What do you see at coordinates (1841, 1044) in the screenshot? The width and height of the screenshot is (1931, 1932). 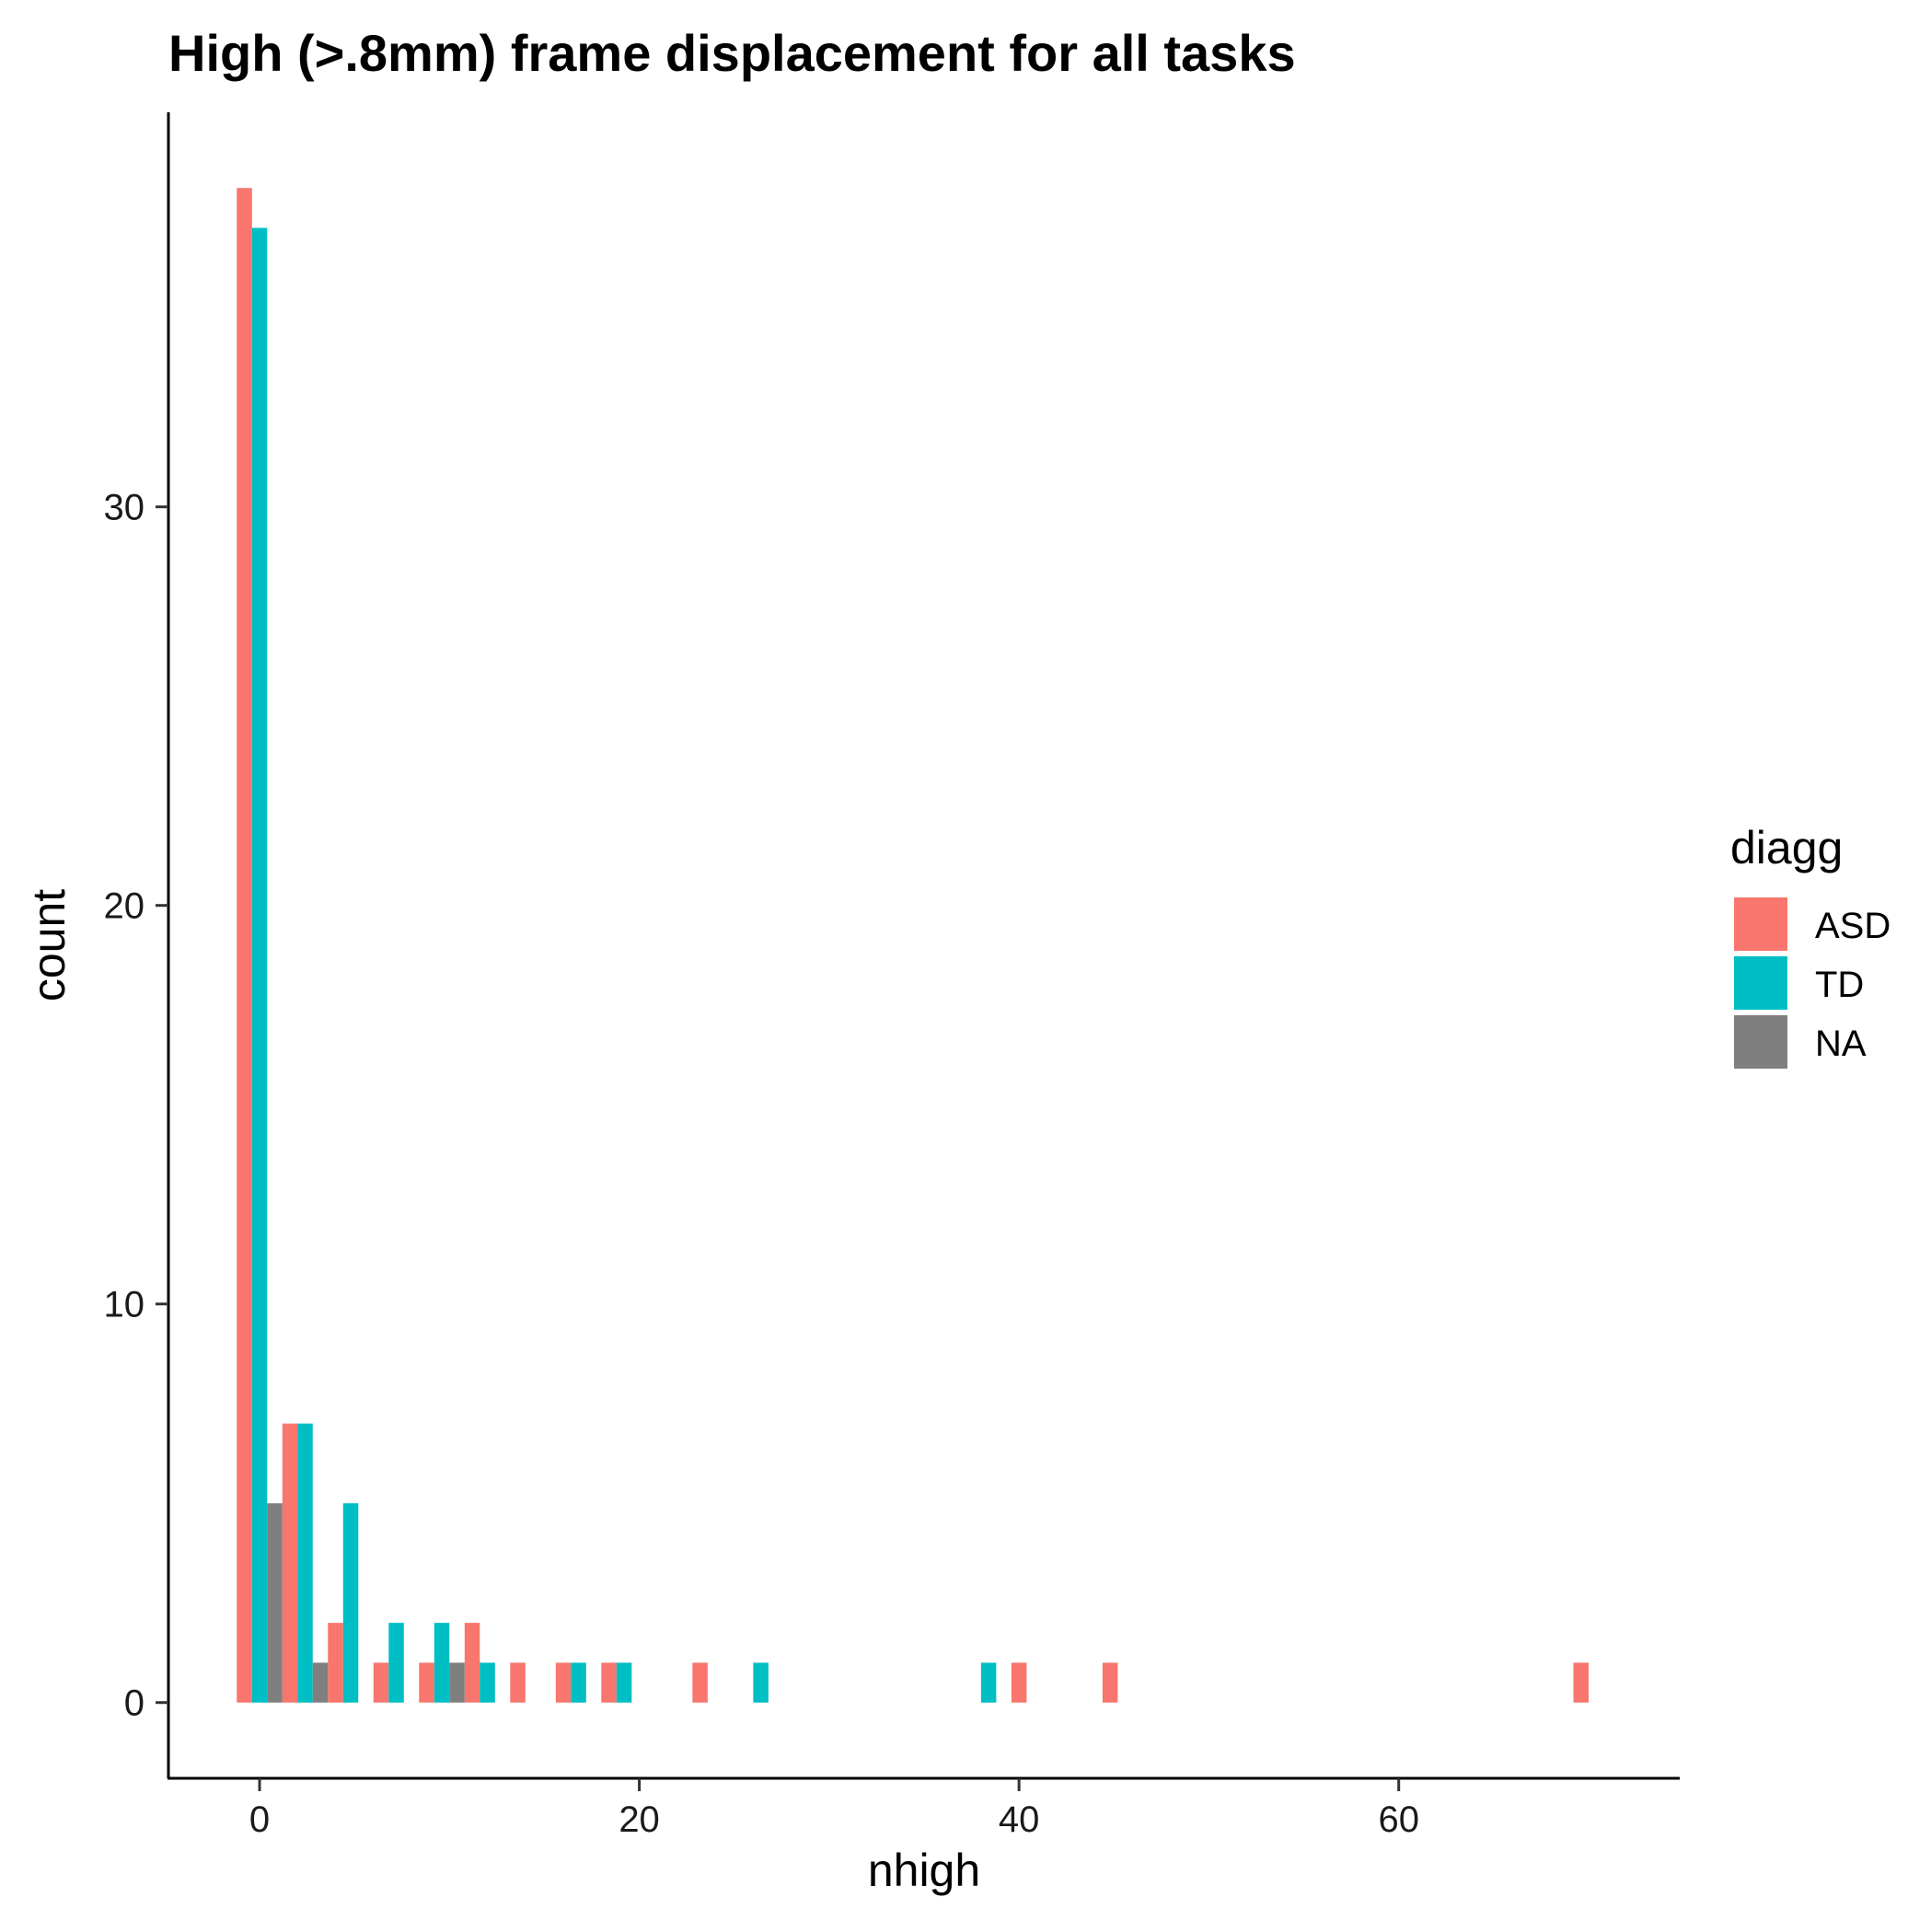 I see `legend-label-na: NA` at bounding box center [1841, 1044].